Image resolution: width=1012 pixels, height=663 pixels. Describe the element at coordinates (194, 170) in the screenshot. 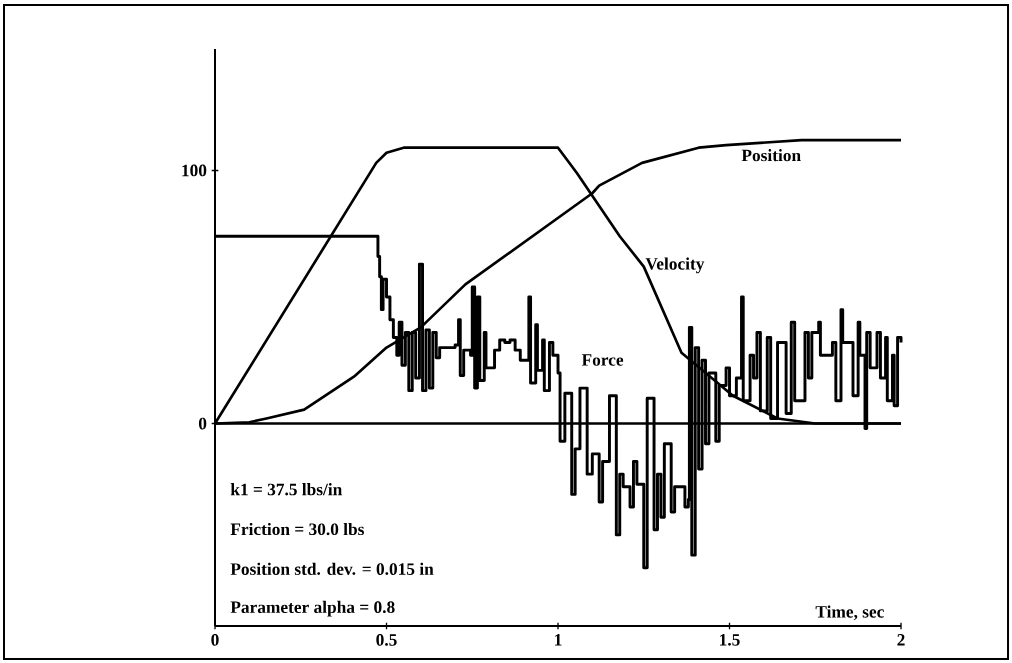

I see `y-tick-label: 100` at that location.